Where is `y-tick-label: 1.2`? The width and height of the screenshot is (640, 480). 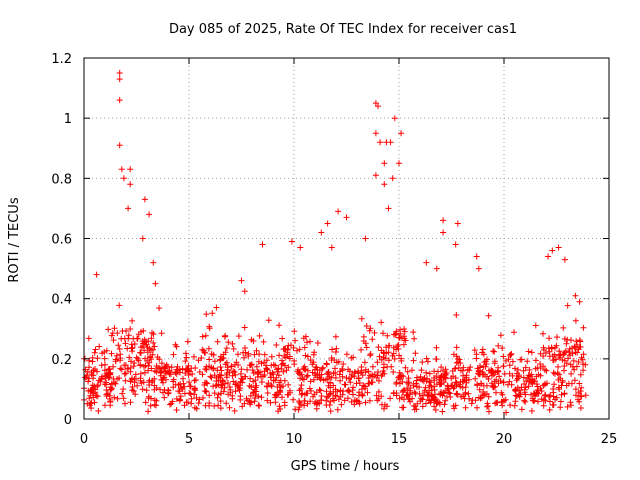
y-tick-label: 1.2 is located at coordinates (61, 59).